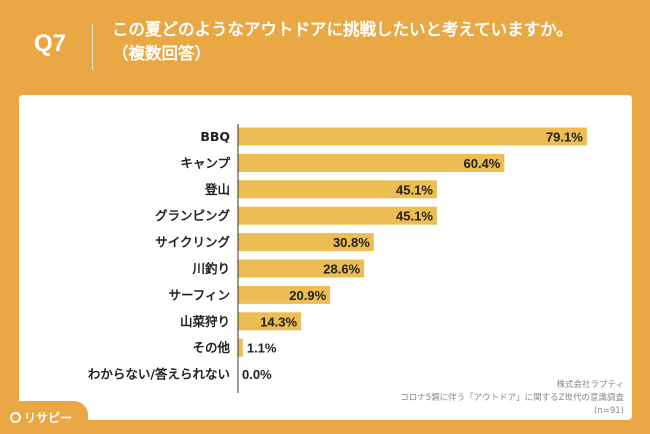 This screenshot has height=434, width=650. I want to click on category-label: BBQ, so click(215, 136).